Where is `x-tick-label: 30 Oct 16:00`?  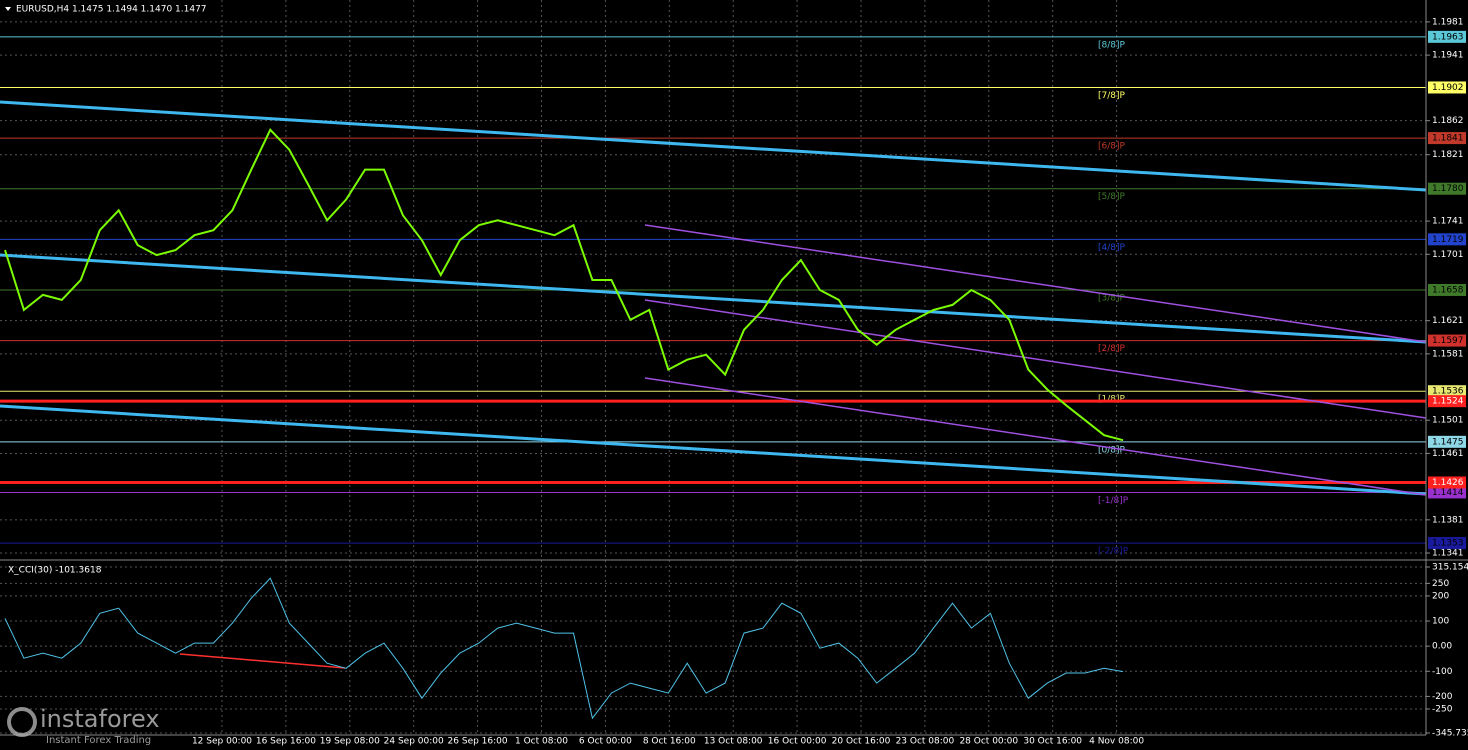 x-tick-label: 30 Oct 16:00 is located at coordinates (1052, 742).